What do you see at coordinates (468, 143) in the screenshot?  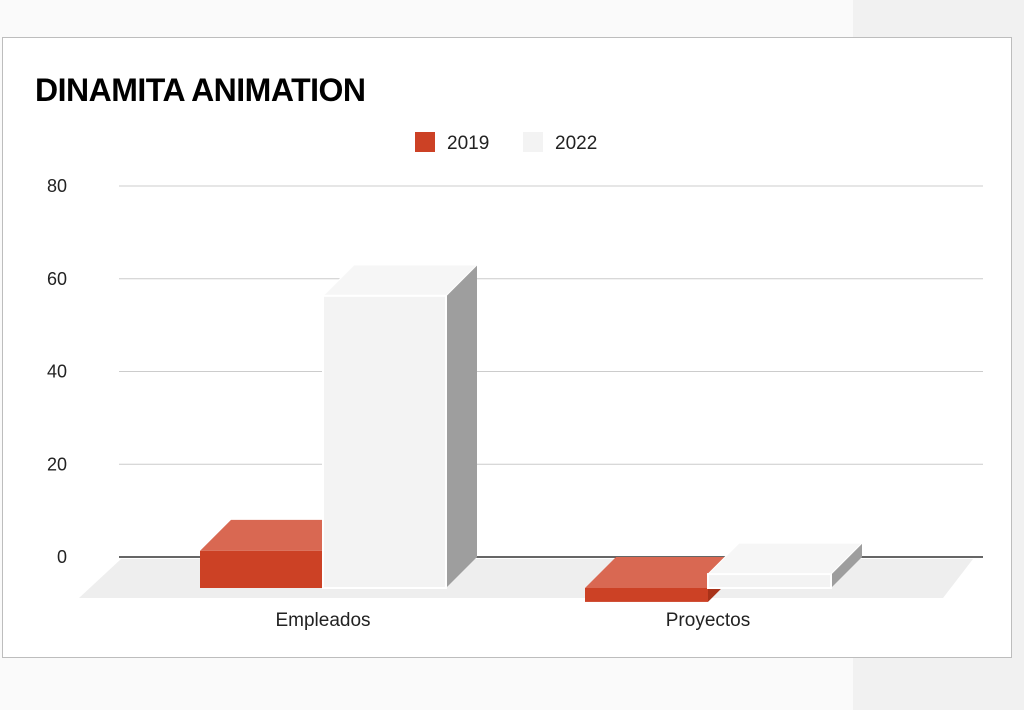 I see `legend-label: 2019` at bounding box center [468, 143].